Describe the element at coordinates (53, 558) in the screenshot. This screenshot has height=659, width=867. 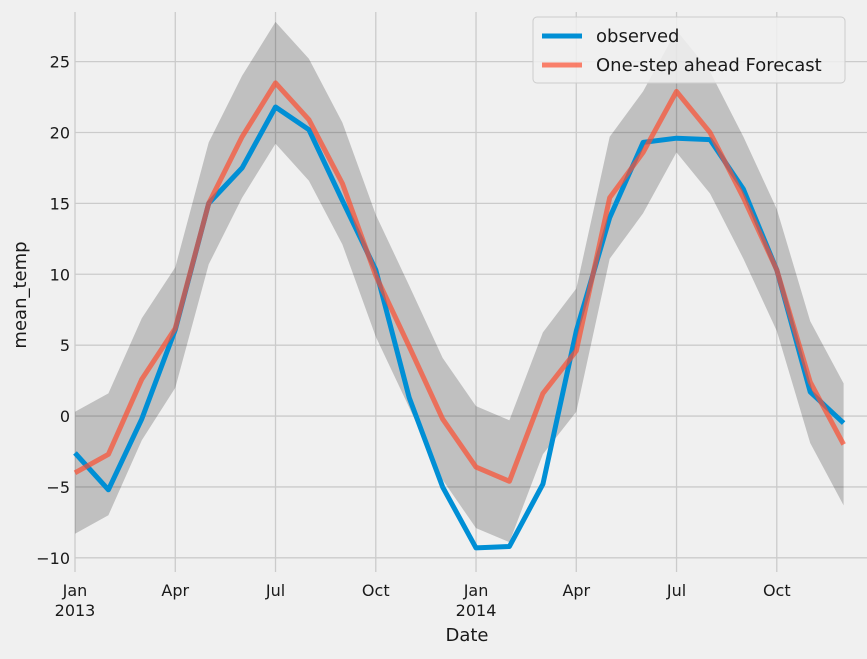
I see `y-tick-label: −10` at that location.